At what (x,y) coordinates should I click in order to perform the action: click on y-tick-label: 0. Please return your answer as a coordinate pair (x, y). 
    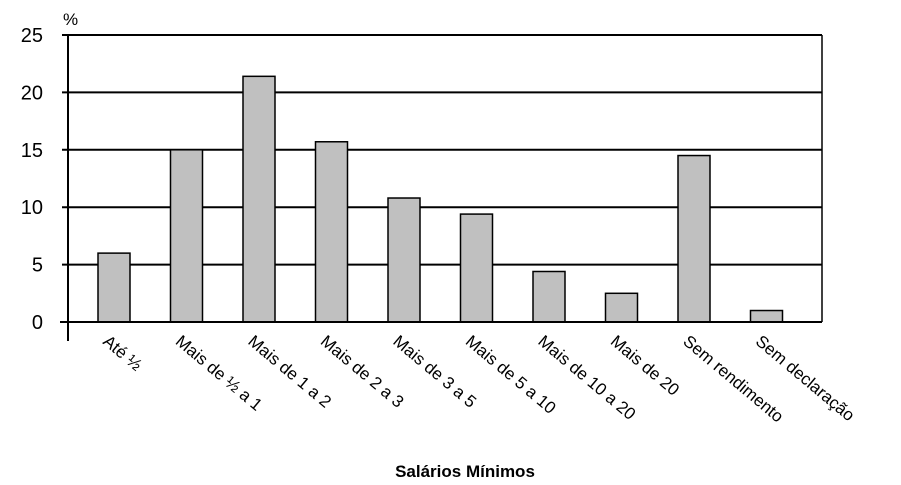
    Looking at the image, I should click on (37, 323).